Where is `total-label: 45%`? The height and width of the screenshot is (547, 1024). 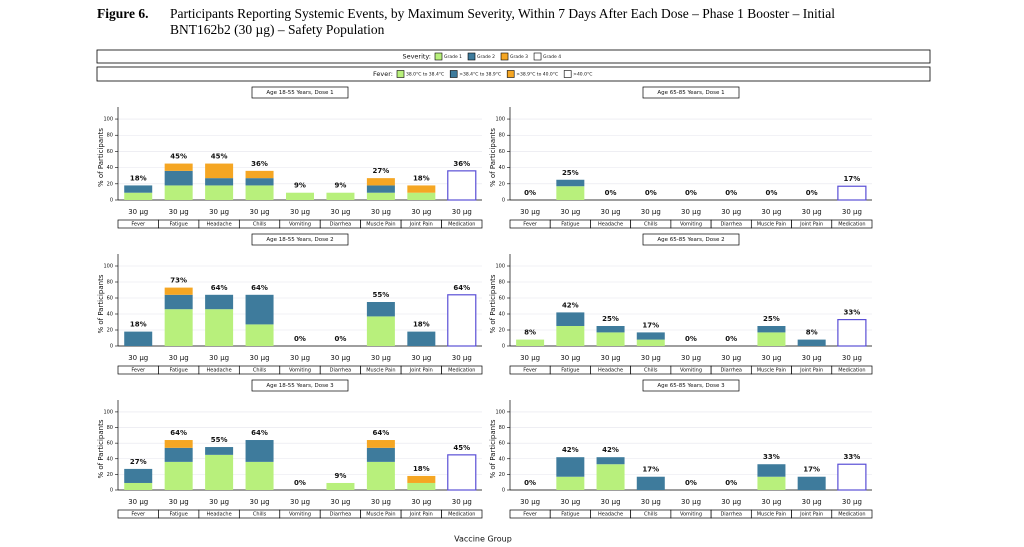 total-label: 45% is located at coordinates (178, 157).